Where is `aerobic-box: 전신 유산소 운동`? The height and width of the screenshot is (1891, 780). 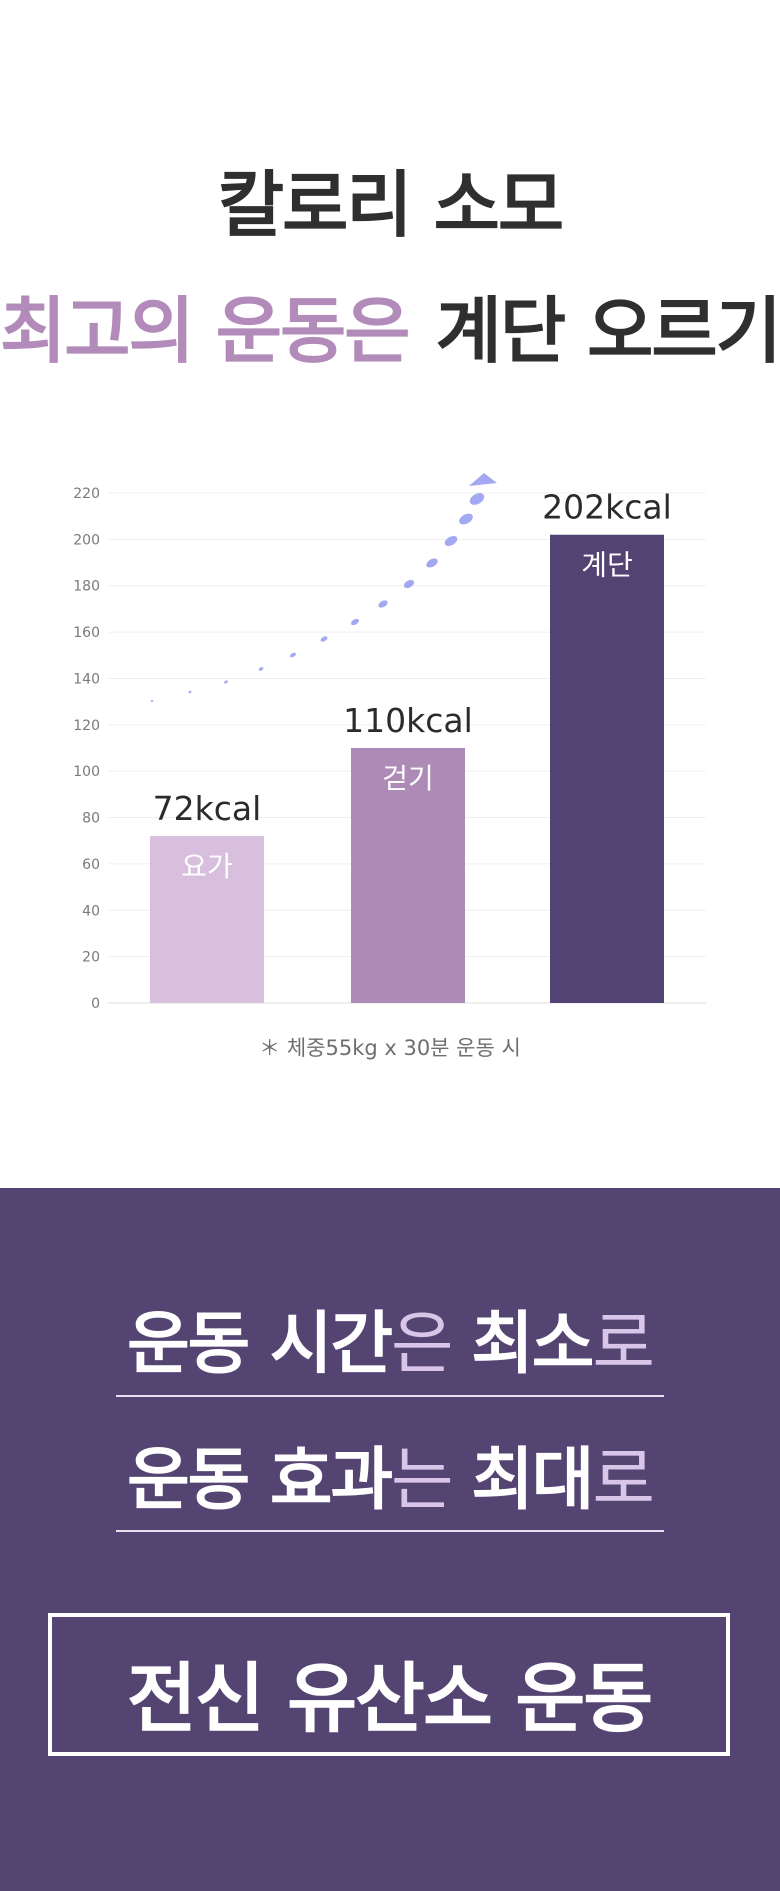 aerobic-box: 전신 유산소 운동 is located at coordinates (389, 1684).